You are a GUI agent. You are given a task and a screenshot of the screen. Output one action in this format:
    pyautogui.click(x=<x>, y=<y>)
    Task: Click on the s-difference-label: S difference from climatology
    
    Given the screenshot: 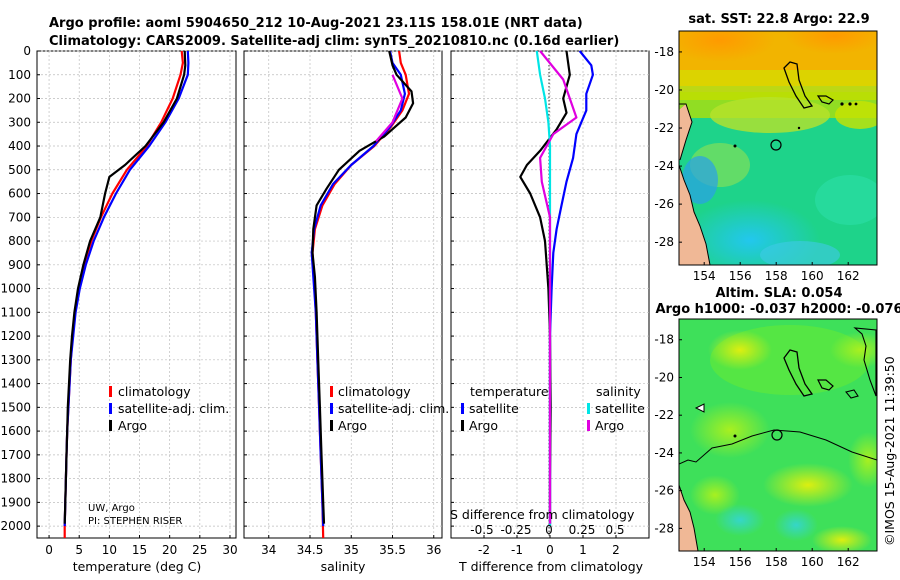 What is the action you would take?
    pyautogui.click(x=542, y=514)
    